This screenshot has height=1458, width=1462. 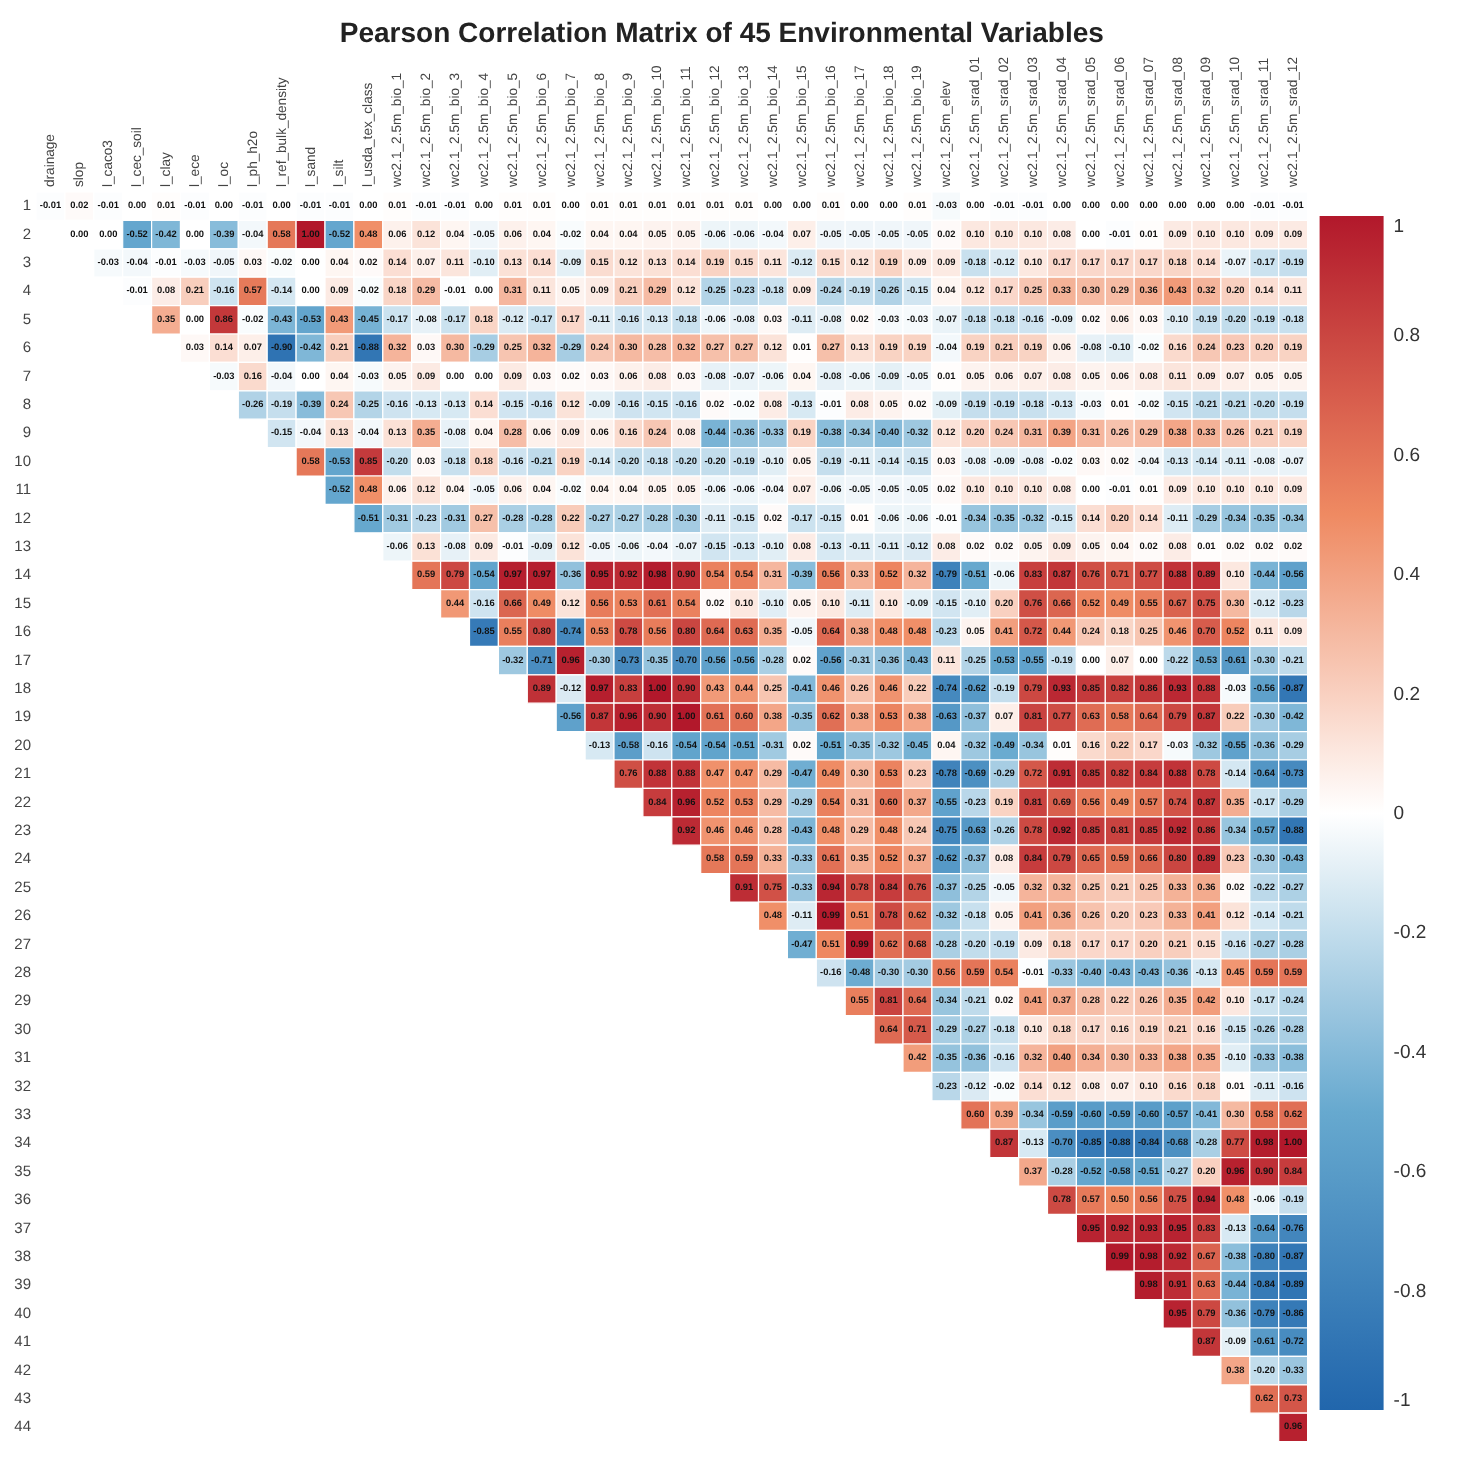 I want to click on color-bar-label: -0.8, so click(x=1410, y=1291).